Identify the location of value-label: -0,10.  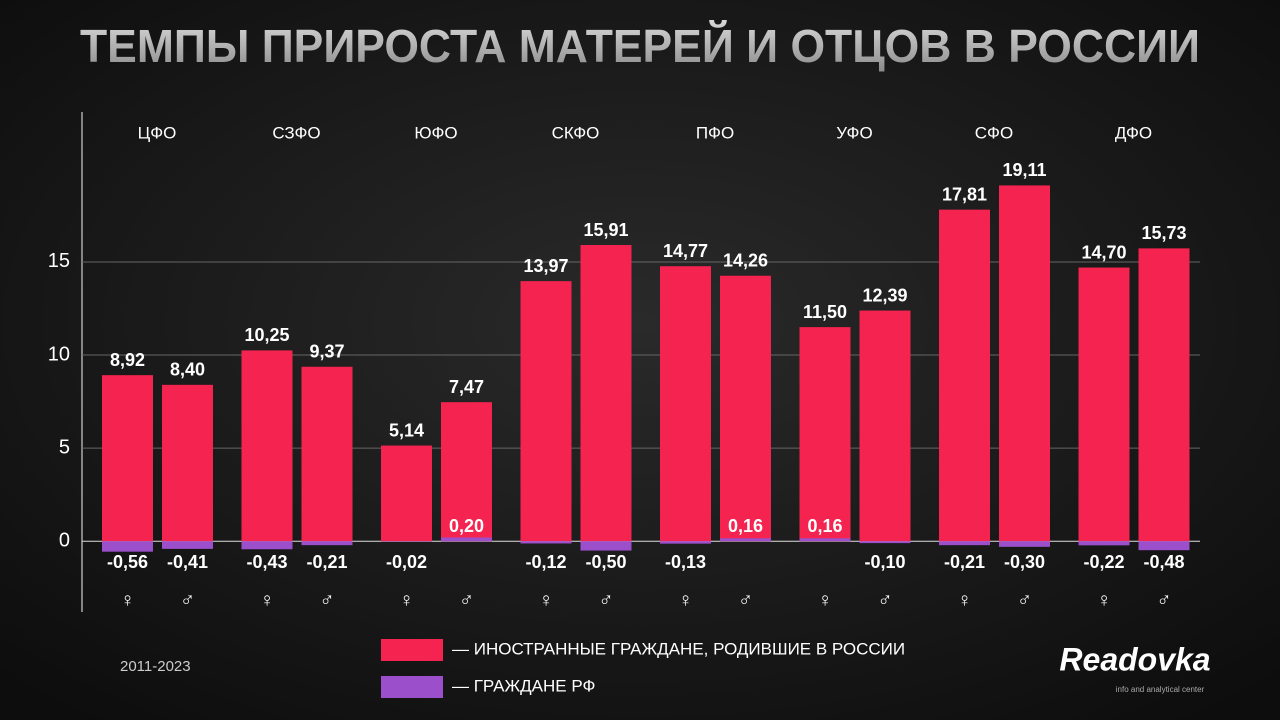
(884, 562).